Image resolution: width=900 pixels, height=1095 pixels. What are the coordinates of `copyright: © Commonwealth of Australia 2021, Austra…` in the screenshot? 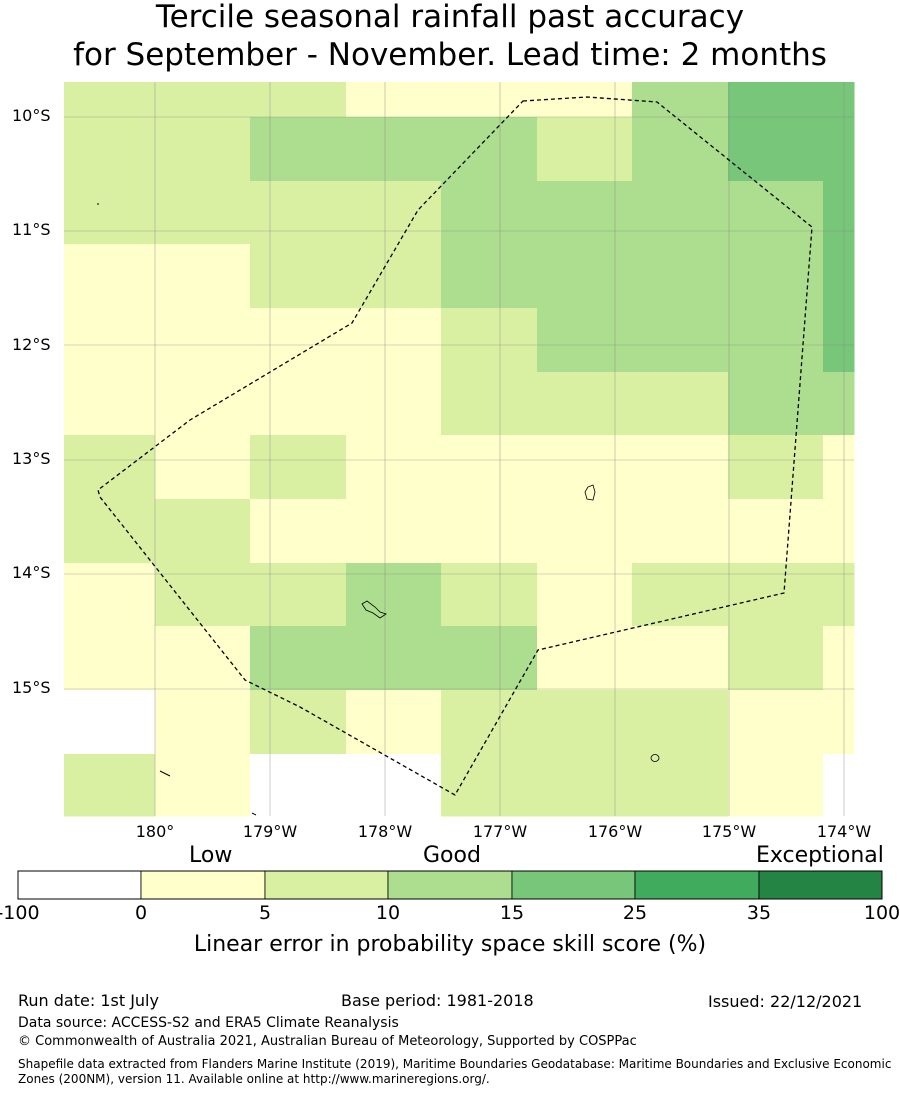 It's located at (327, 1041).